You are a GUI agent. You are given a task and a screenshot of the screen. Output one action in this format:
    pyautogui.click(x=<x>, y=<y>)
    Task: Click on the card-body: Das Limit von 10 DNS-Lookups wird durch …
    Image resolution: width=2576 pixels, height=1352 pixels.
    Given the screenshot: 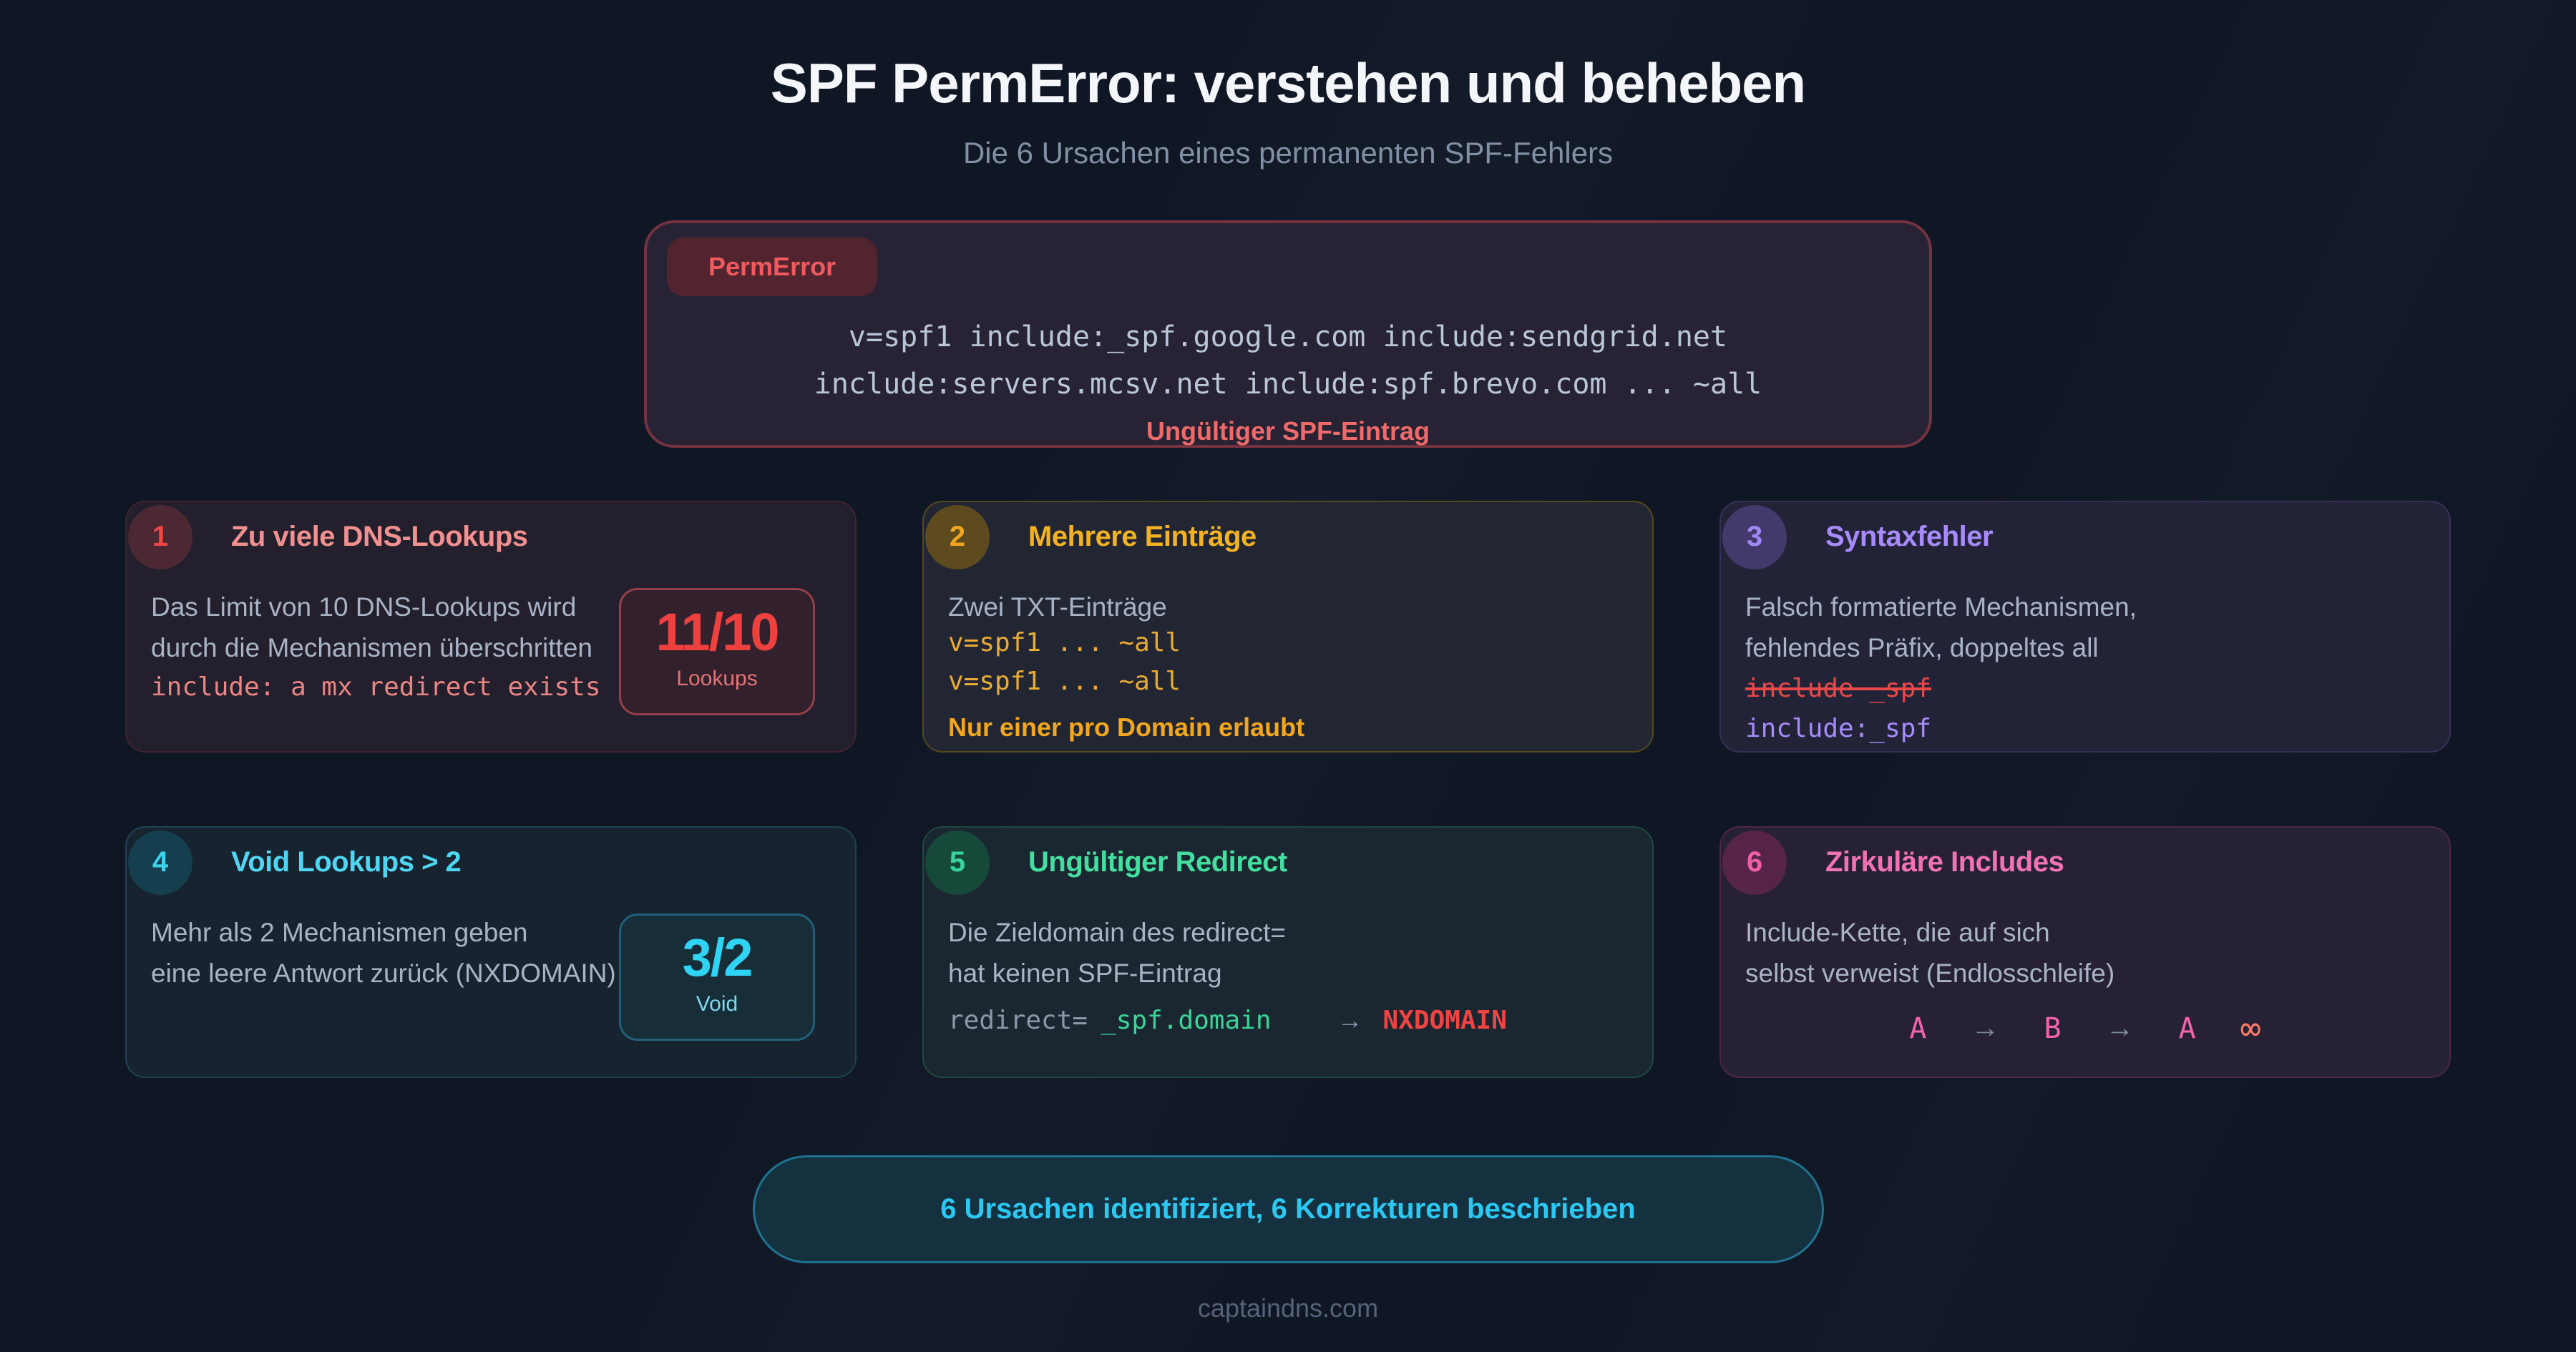 What is the action you would take?
    pyautogui.click(x=372, y=628)
    